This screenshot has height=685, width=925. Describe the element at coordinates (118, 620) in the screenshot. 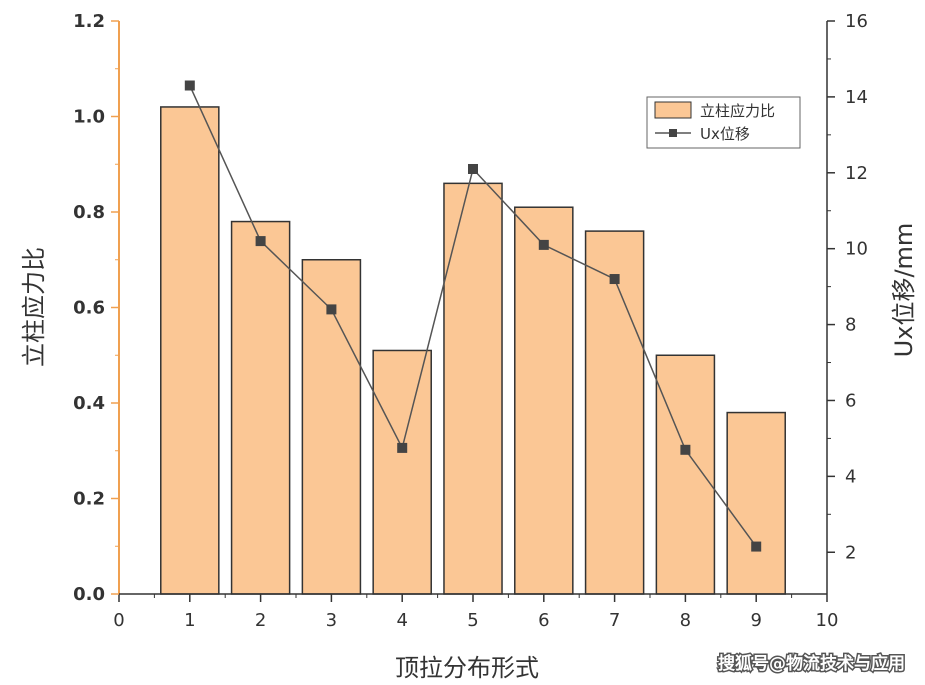

I see `x-tick-label-0: 0` at that location.